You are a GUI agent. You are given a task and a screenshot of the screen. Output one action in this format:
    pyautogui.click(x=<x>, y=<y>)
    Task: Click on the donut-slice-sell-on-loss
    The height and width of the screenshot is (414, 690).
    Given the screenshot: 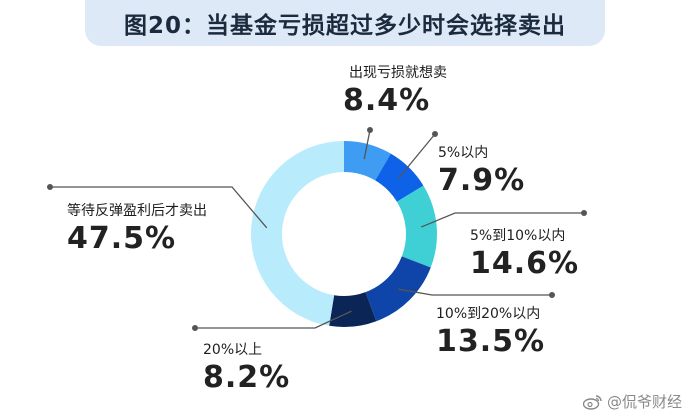 What is the action you would take?
    pyautogui.click(x=367, y=161)
    